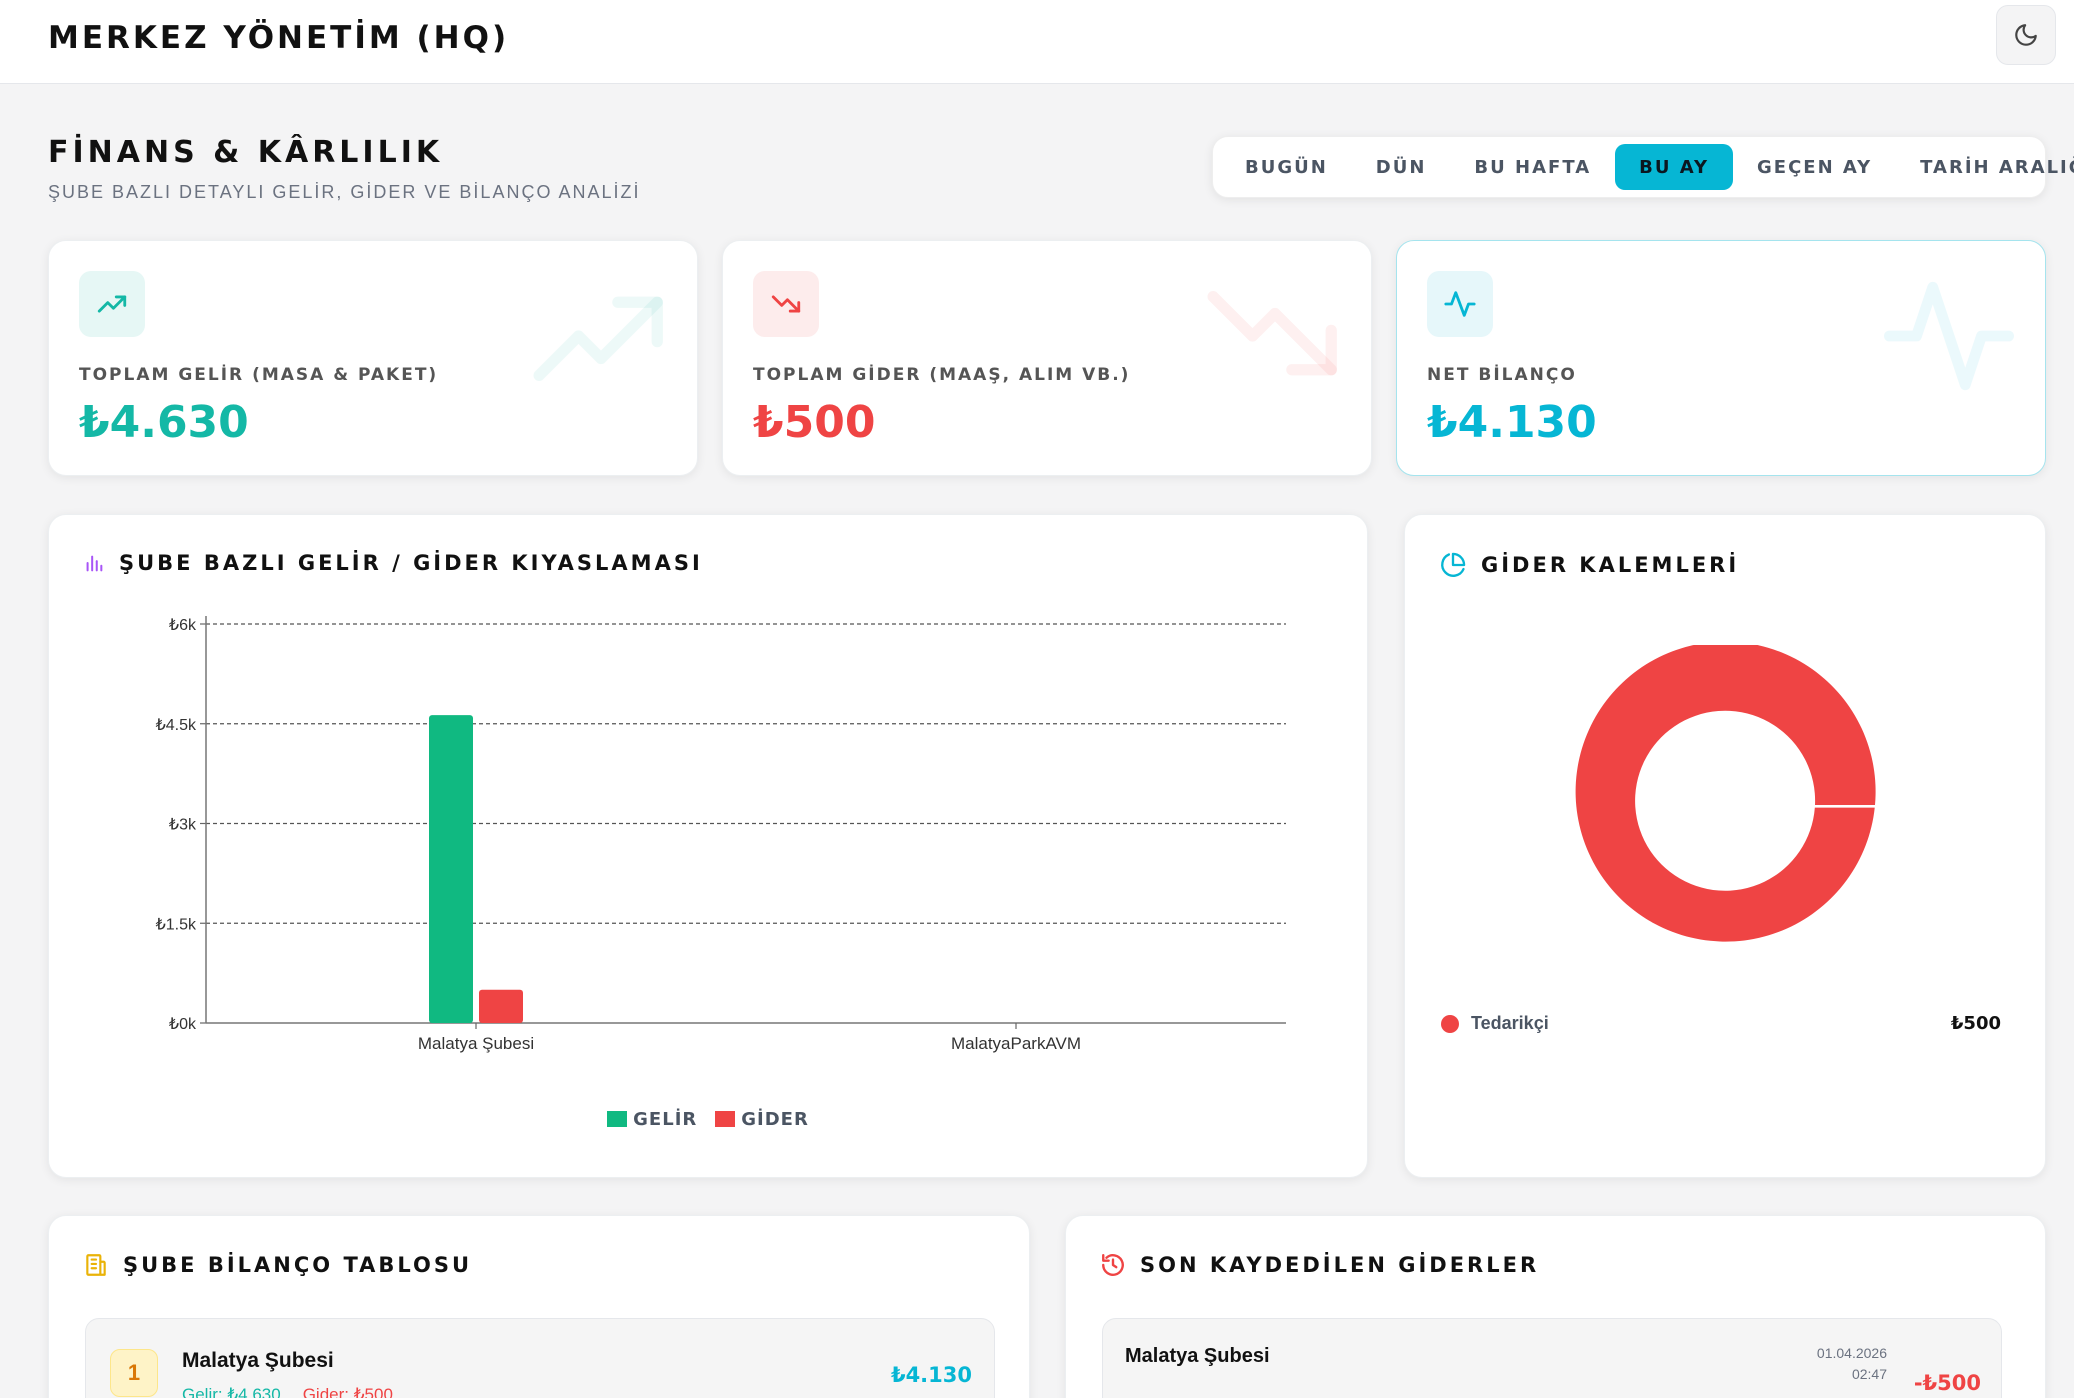 The height and width of the screenshot is (1398, 2074). What do you see at coordinates (598, 338) in the screenshot?
I see `trending-up-watermark-icon` at bounding box center [598, 338].